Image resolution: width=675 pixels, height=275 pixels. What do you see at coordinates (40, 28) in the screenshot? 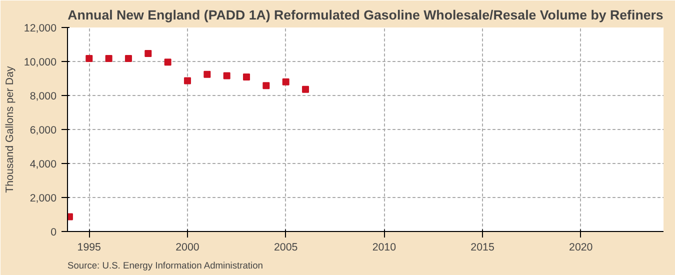
I see `y-tick-label: 12,000` at bounding box center [40, 28].